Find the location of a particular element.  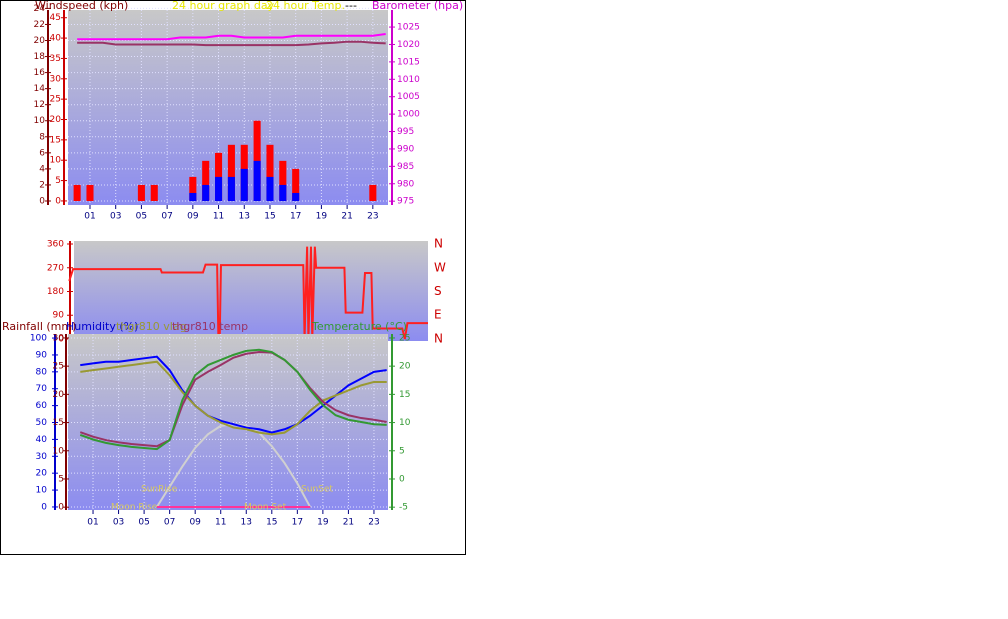

y3-tick-label: 40 is located at coordinates (56, 39).